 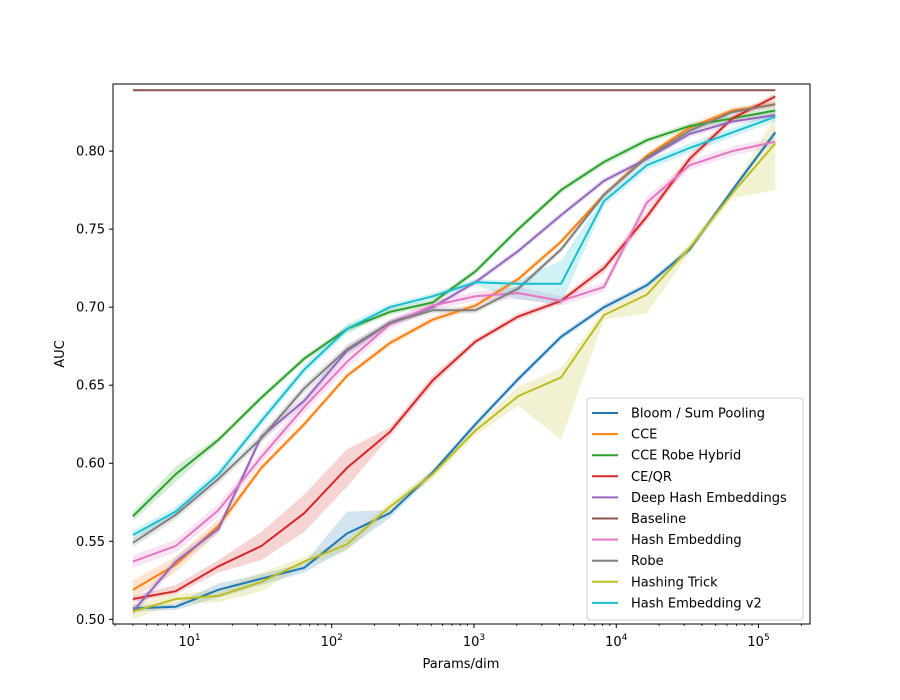 What do you see at coordinates (651, 477) in the screenshot?
I see `legend-label-ce-qr: CE/QR` at bounding box center [651, 477].